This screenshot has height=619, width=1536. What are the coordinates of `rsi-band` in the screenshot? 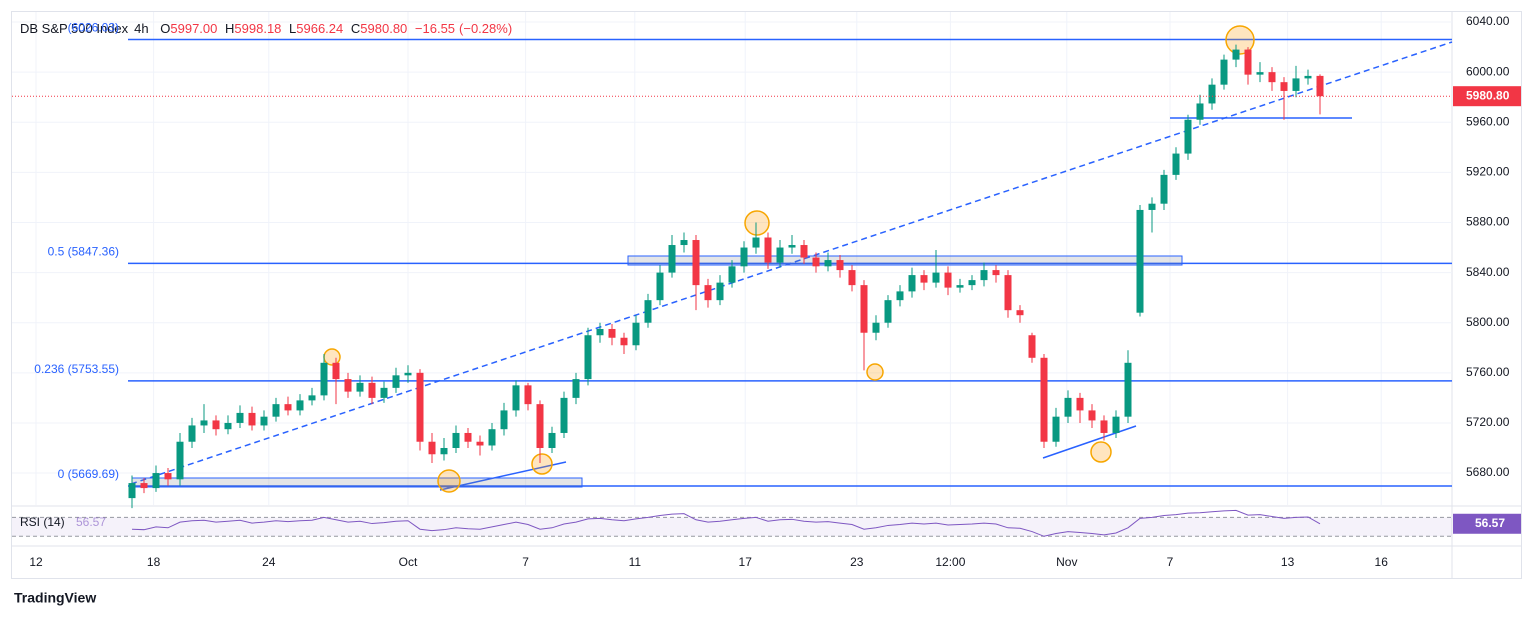 It's located at (732, 527).